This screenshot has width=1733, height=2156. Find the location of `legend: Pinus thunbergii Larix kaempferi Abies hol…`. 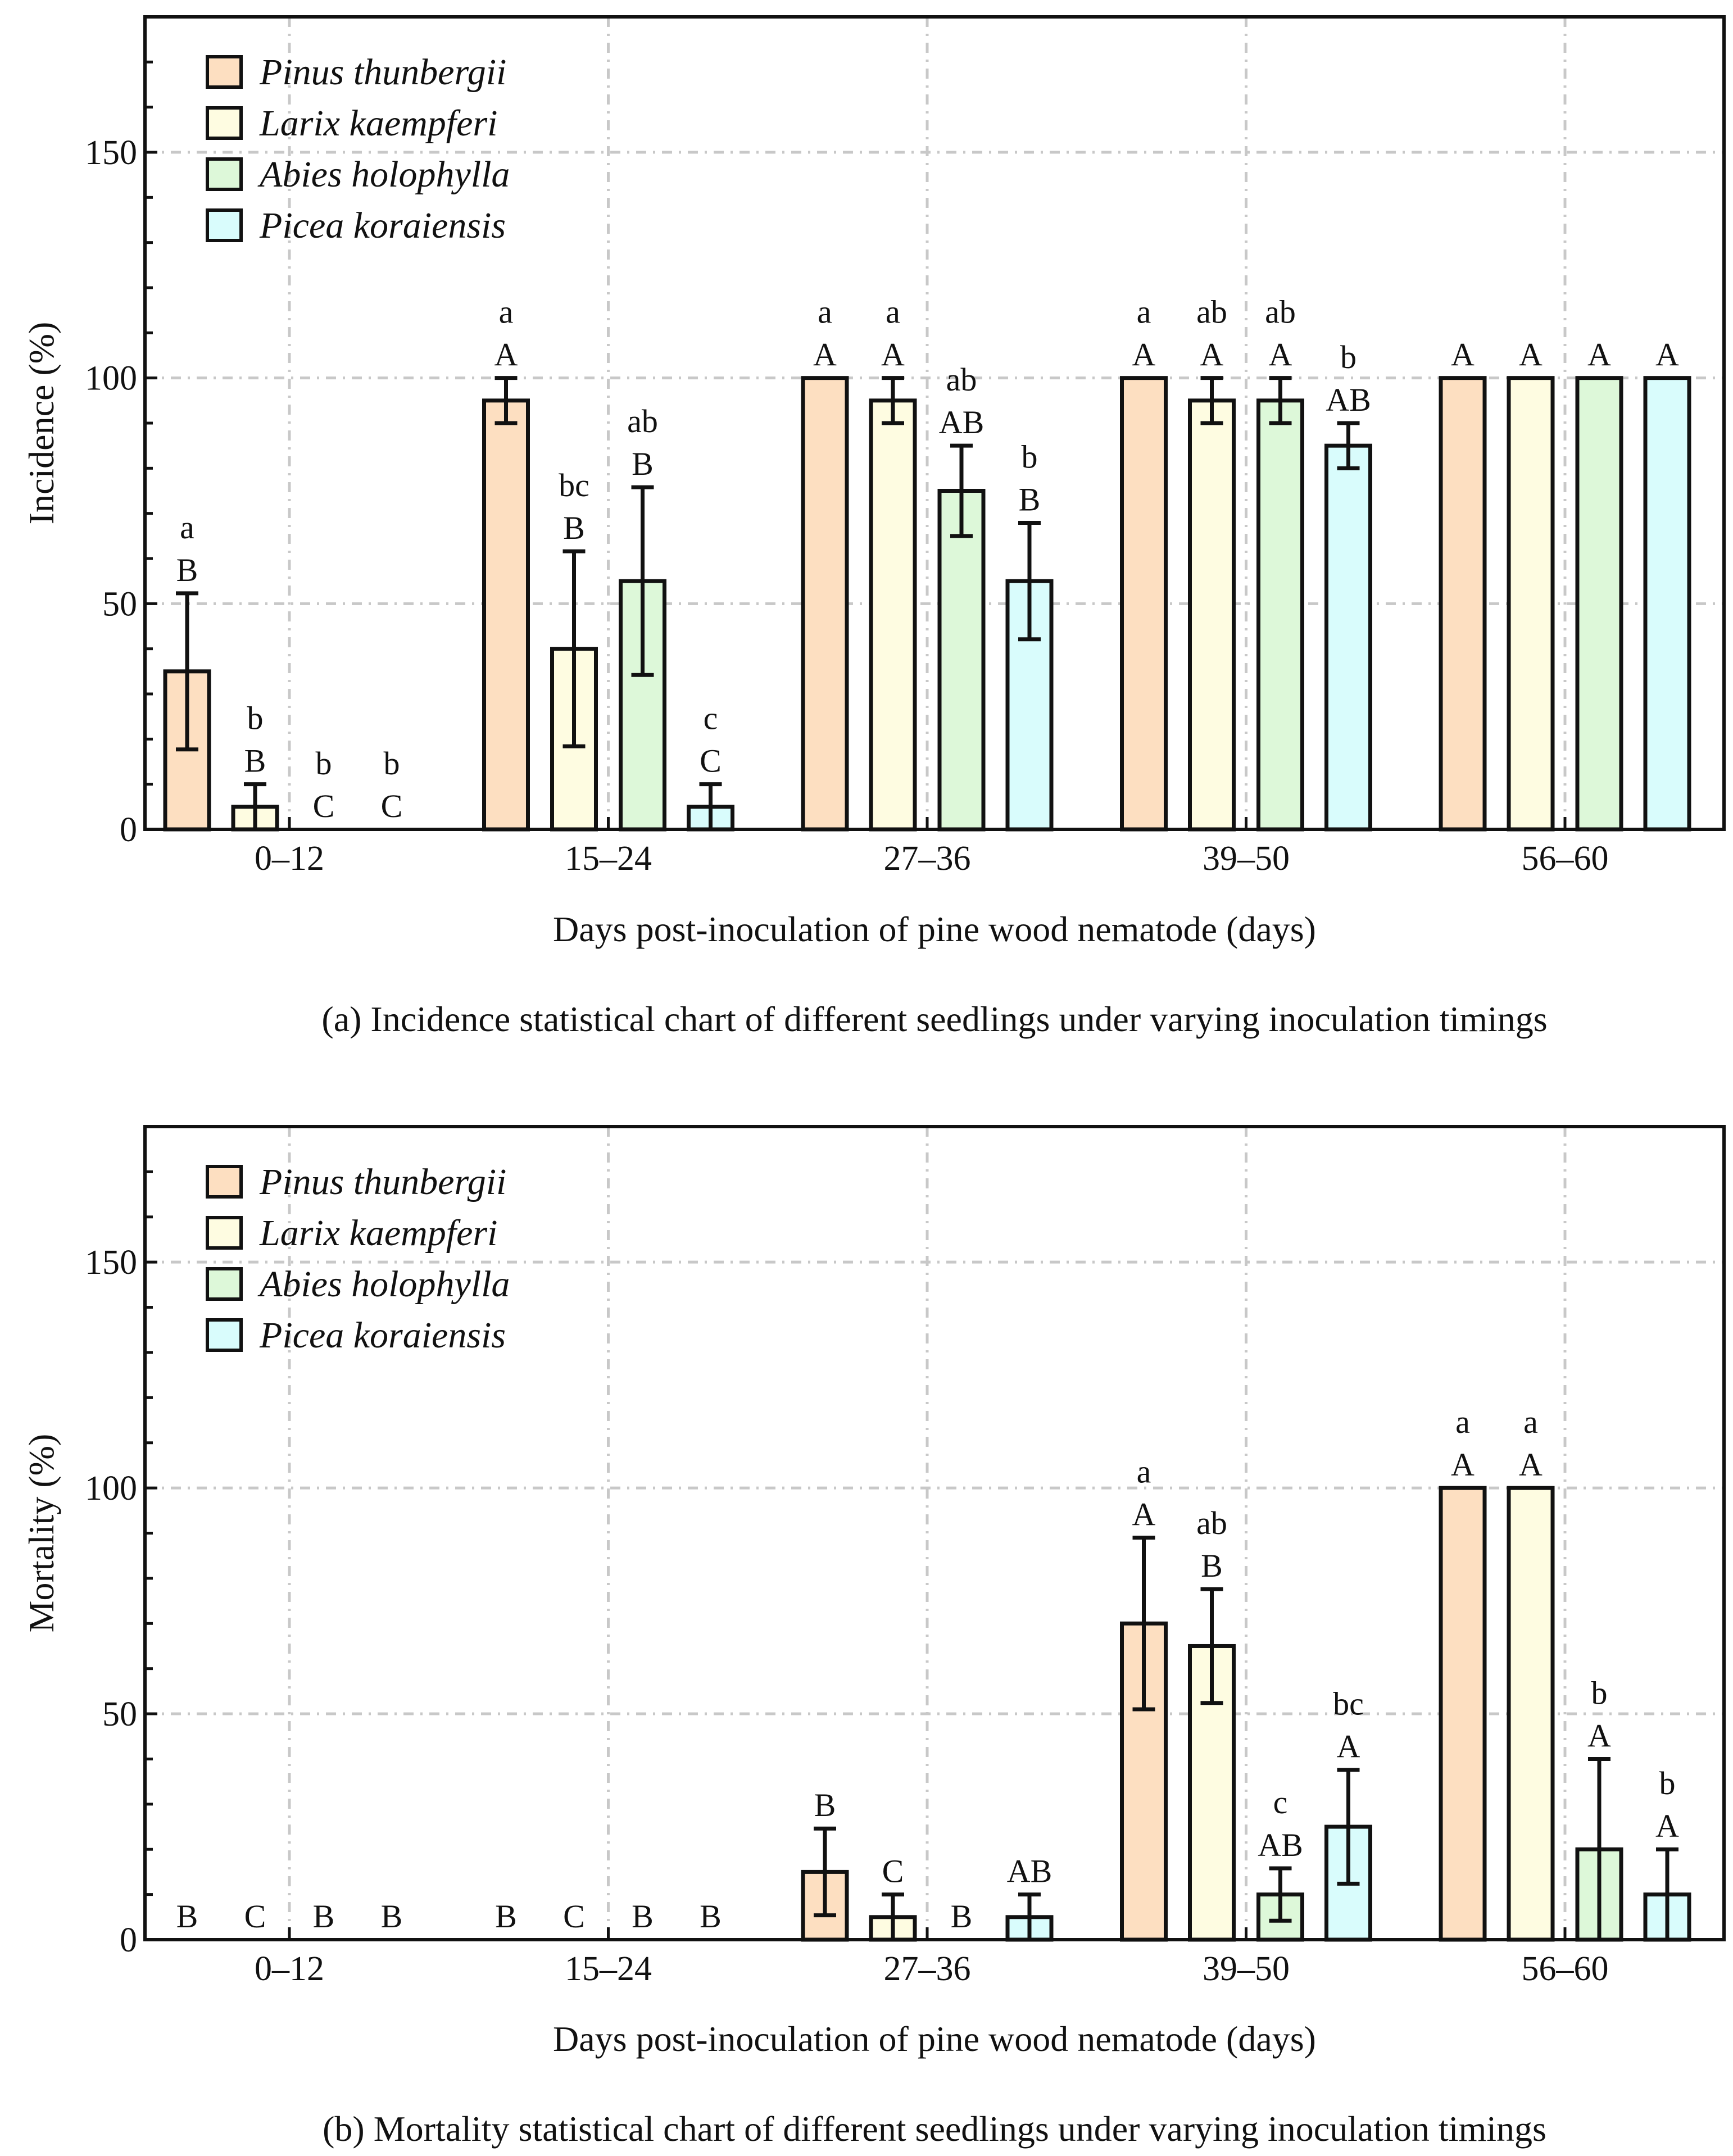

legend: Pinus thunbergii Larix kaempferi Abies hol… is located at coordinates (358, 149).